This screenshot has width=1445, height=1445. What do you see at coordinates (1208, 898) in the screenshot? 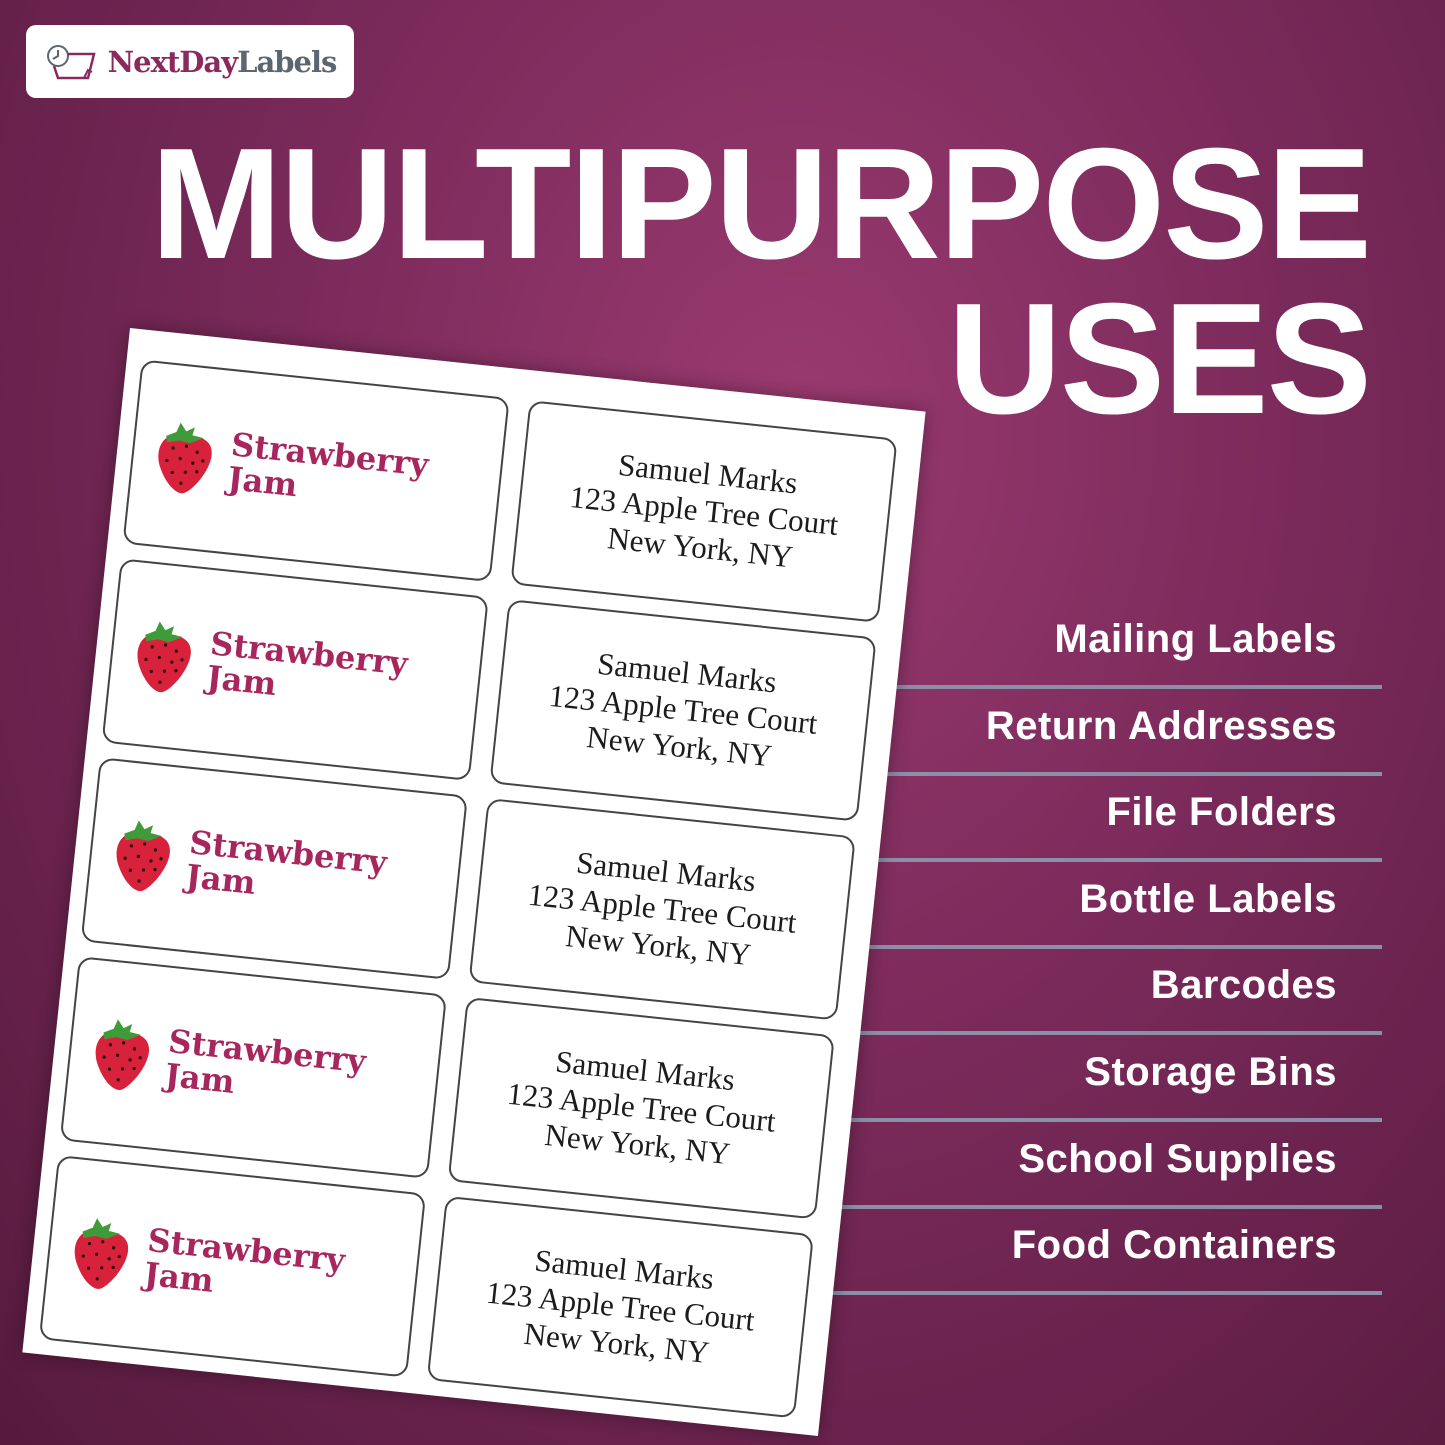
I see `use-item: Bottle Labels` at bounding box center [1208, 898].